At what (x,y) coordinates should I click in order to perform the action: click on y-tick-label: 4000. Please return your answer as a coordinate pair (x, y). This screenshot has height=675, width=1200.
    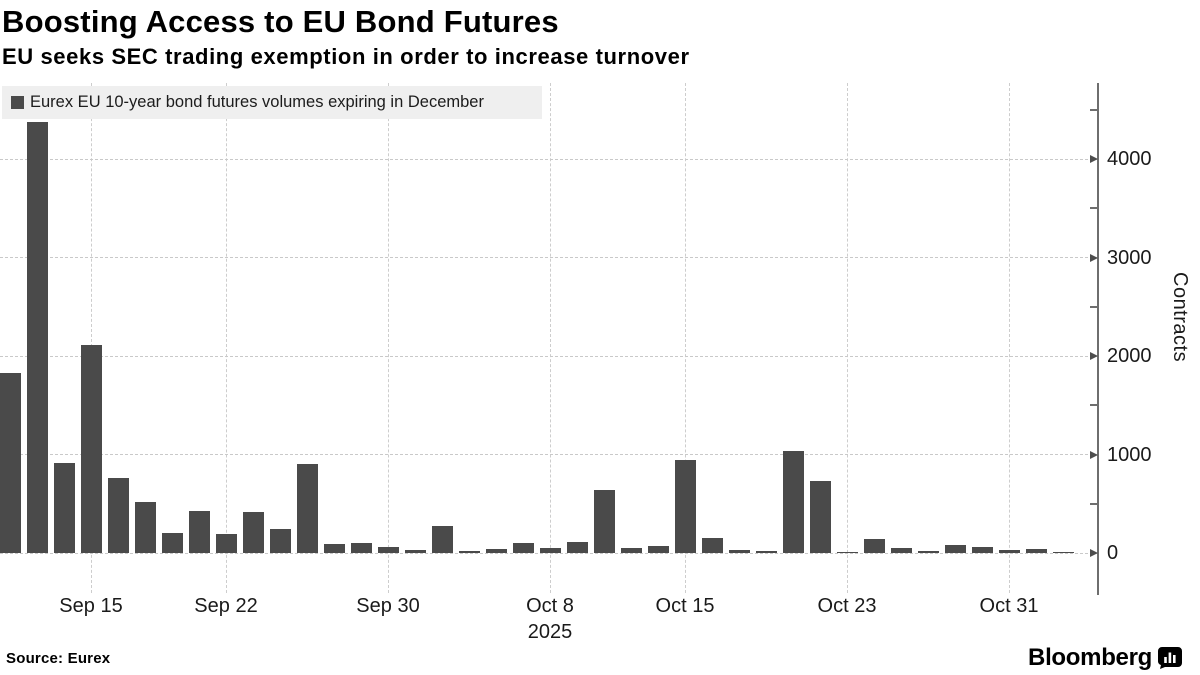
    Looking at the image, I should click on (1129, 159).